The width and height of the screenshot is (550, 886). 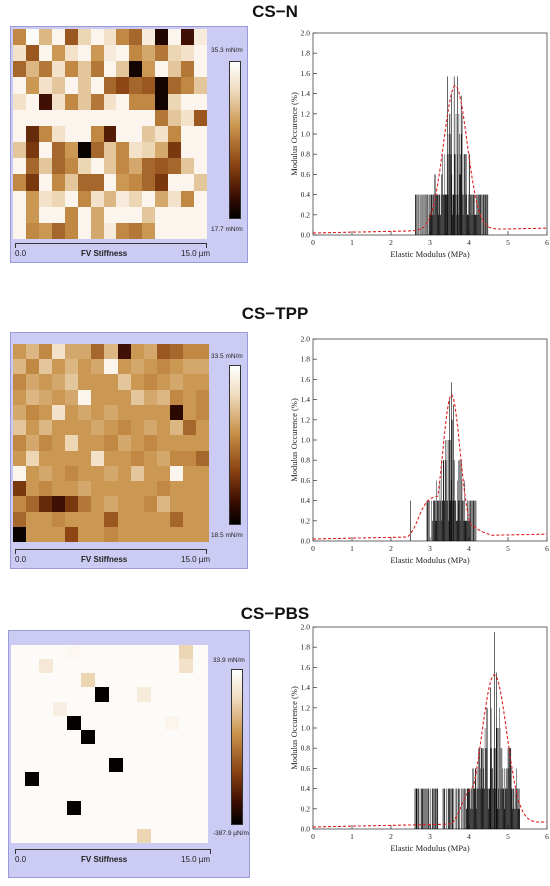 I want to click on x-tick-label: 0, so click(x=313, y=836).